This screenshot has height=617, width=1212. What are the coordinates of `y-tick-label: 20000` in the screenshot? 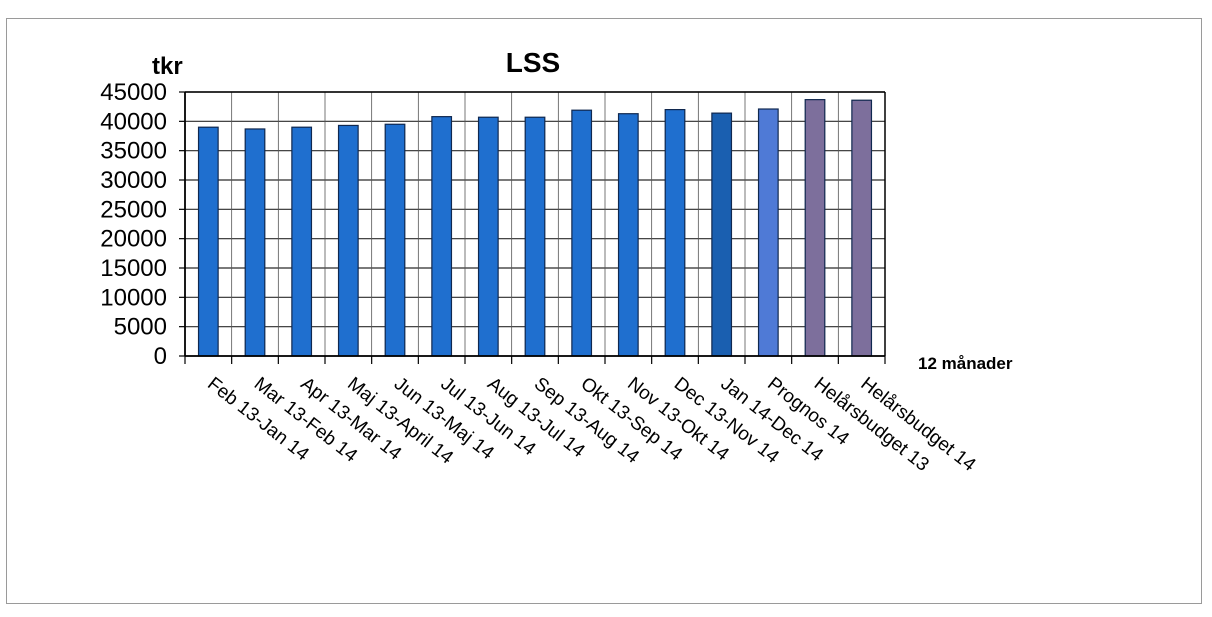 It's located at (133, 239).